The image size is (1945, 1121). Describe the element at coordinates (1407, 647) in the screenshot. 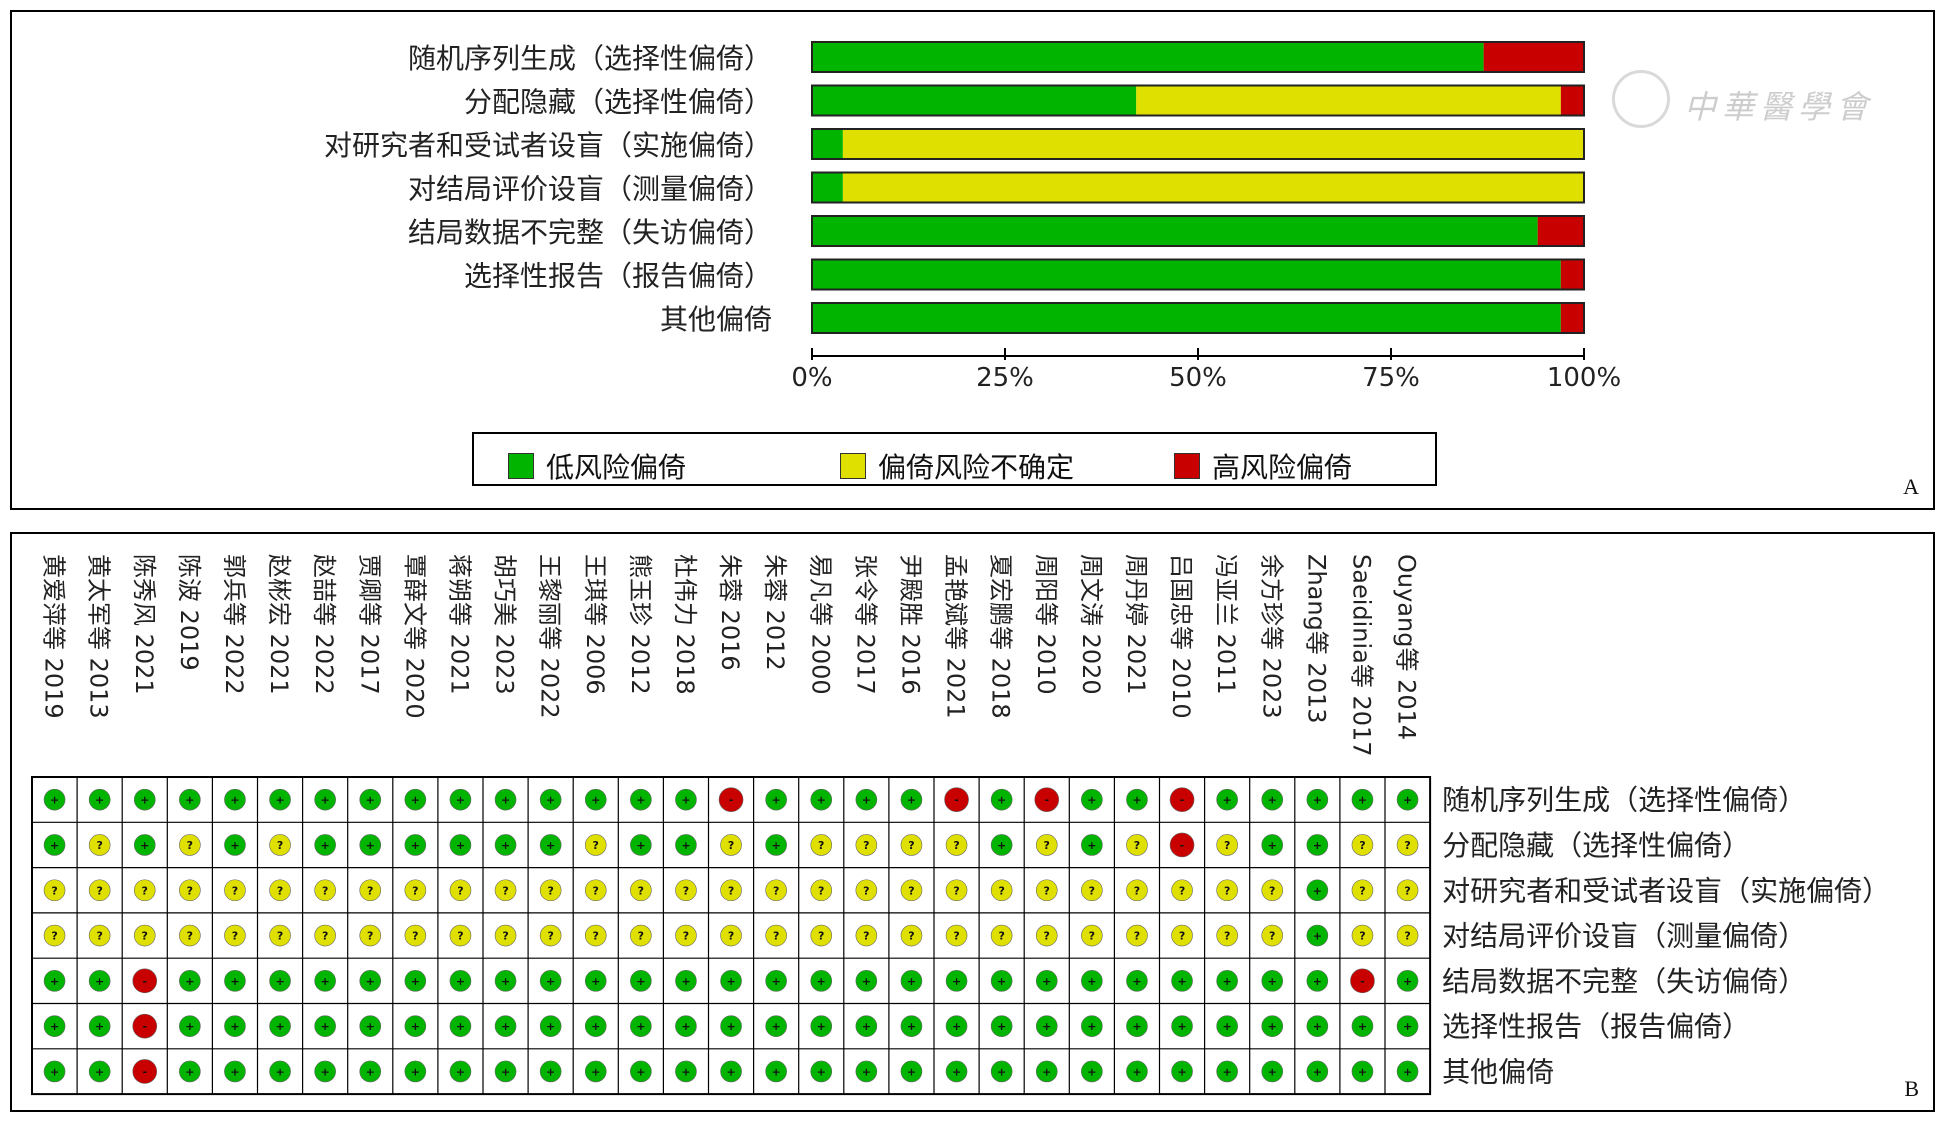

I see `study-label: Ouyang等 2014` at that location.